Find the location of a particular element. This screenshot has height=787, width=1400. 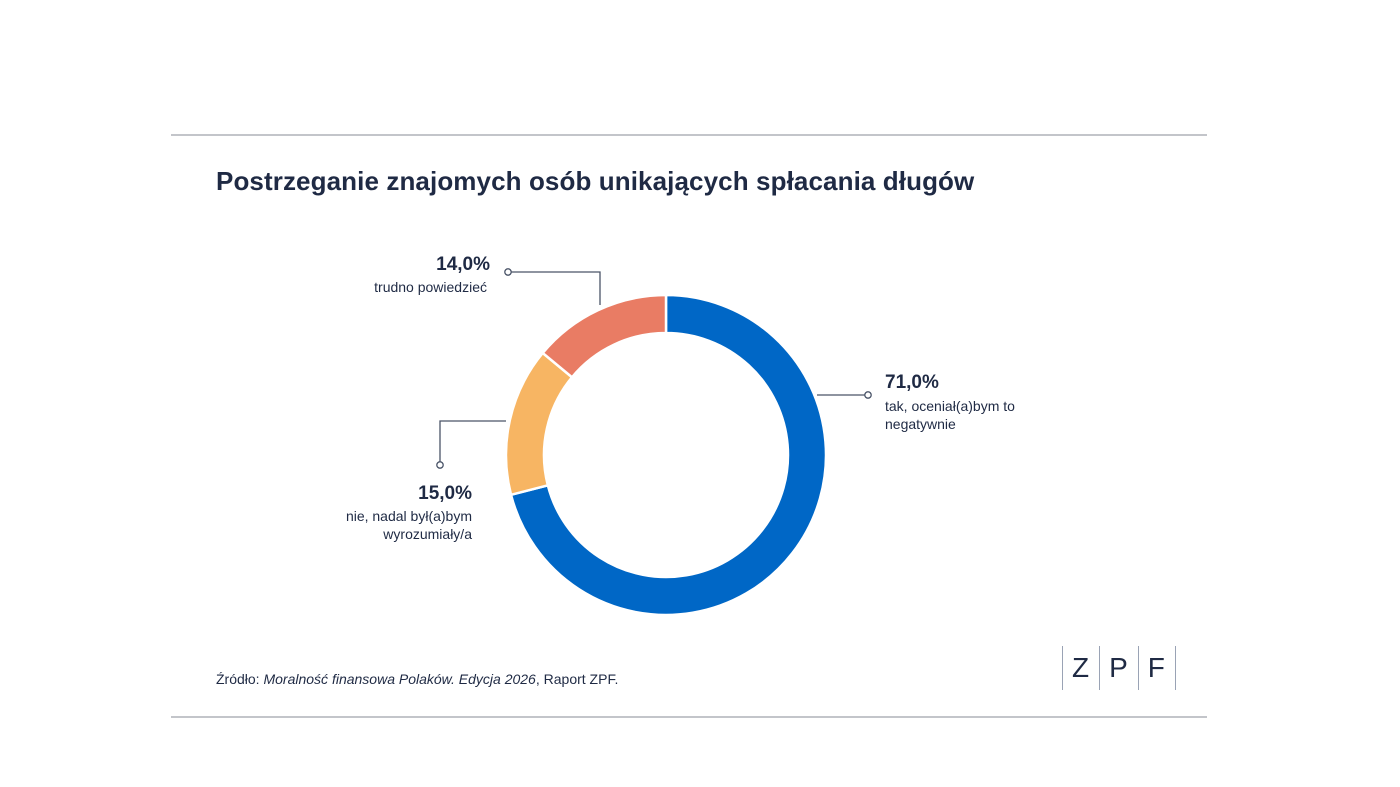

slice-category-label-2: trudno powiedzieć is located at coordinates (430, 287).